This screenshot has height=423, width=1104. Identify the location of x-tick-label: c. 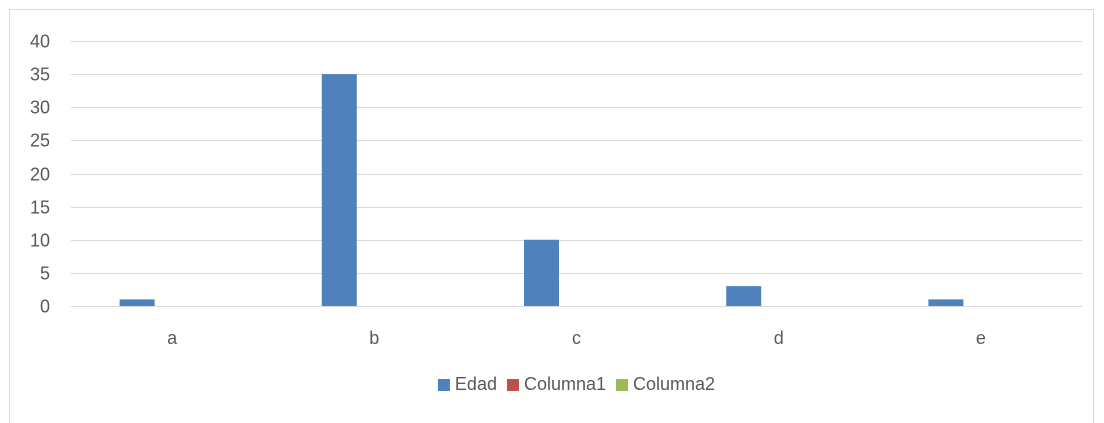
(576, 338).